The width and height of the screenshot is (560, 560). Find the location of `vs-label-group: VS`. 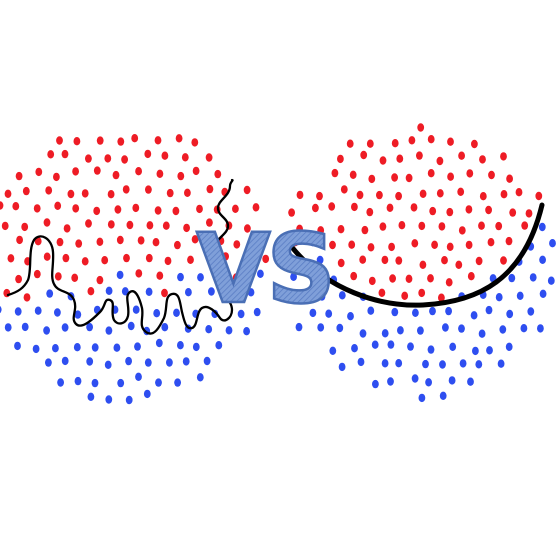

vs-label-group: VS is located at coordinates (266, 269).